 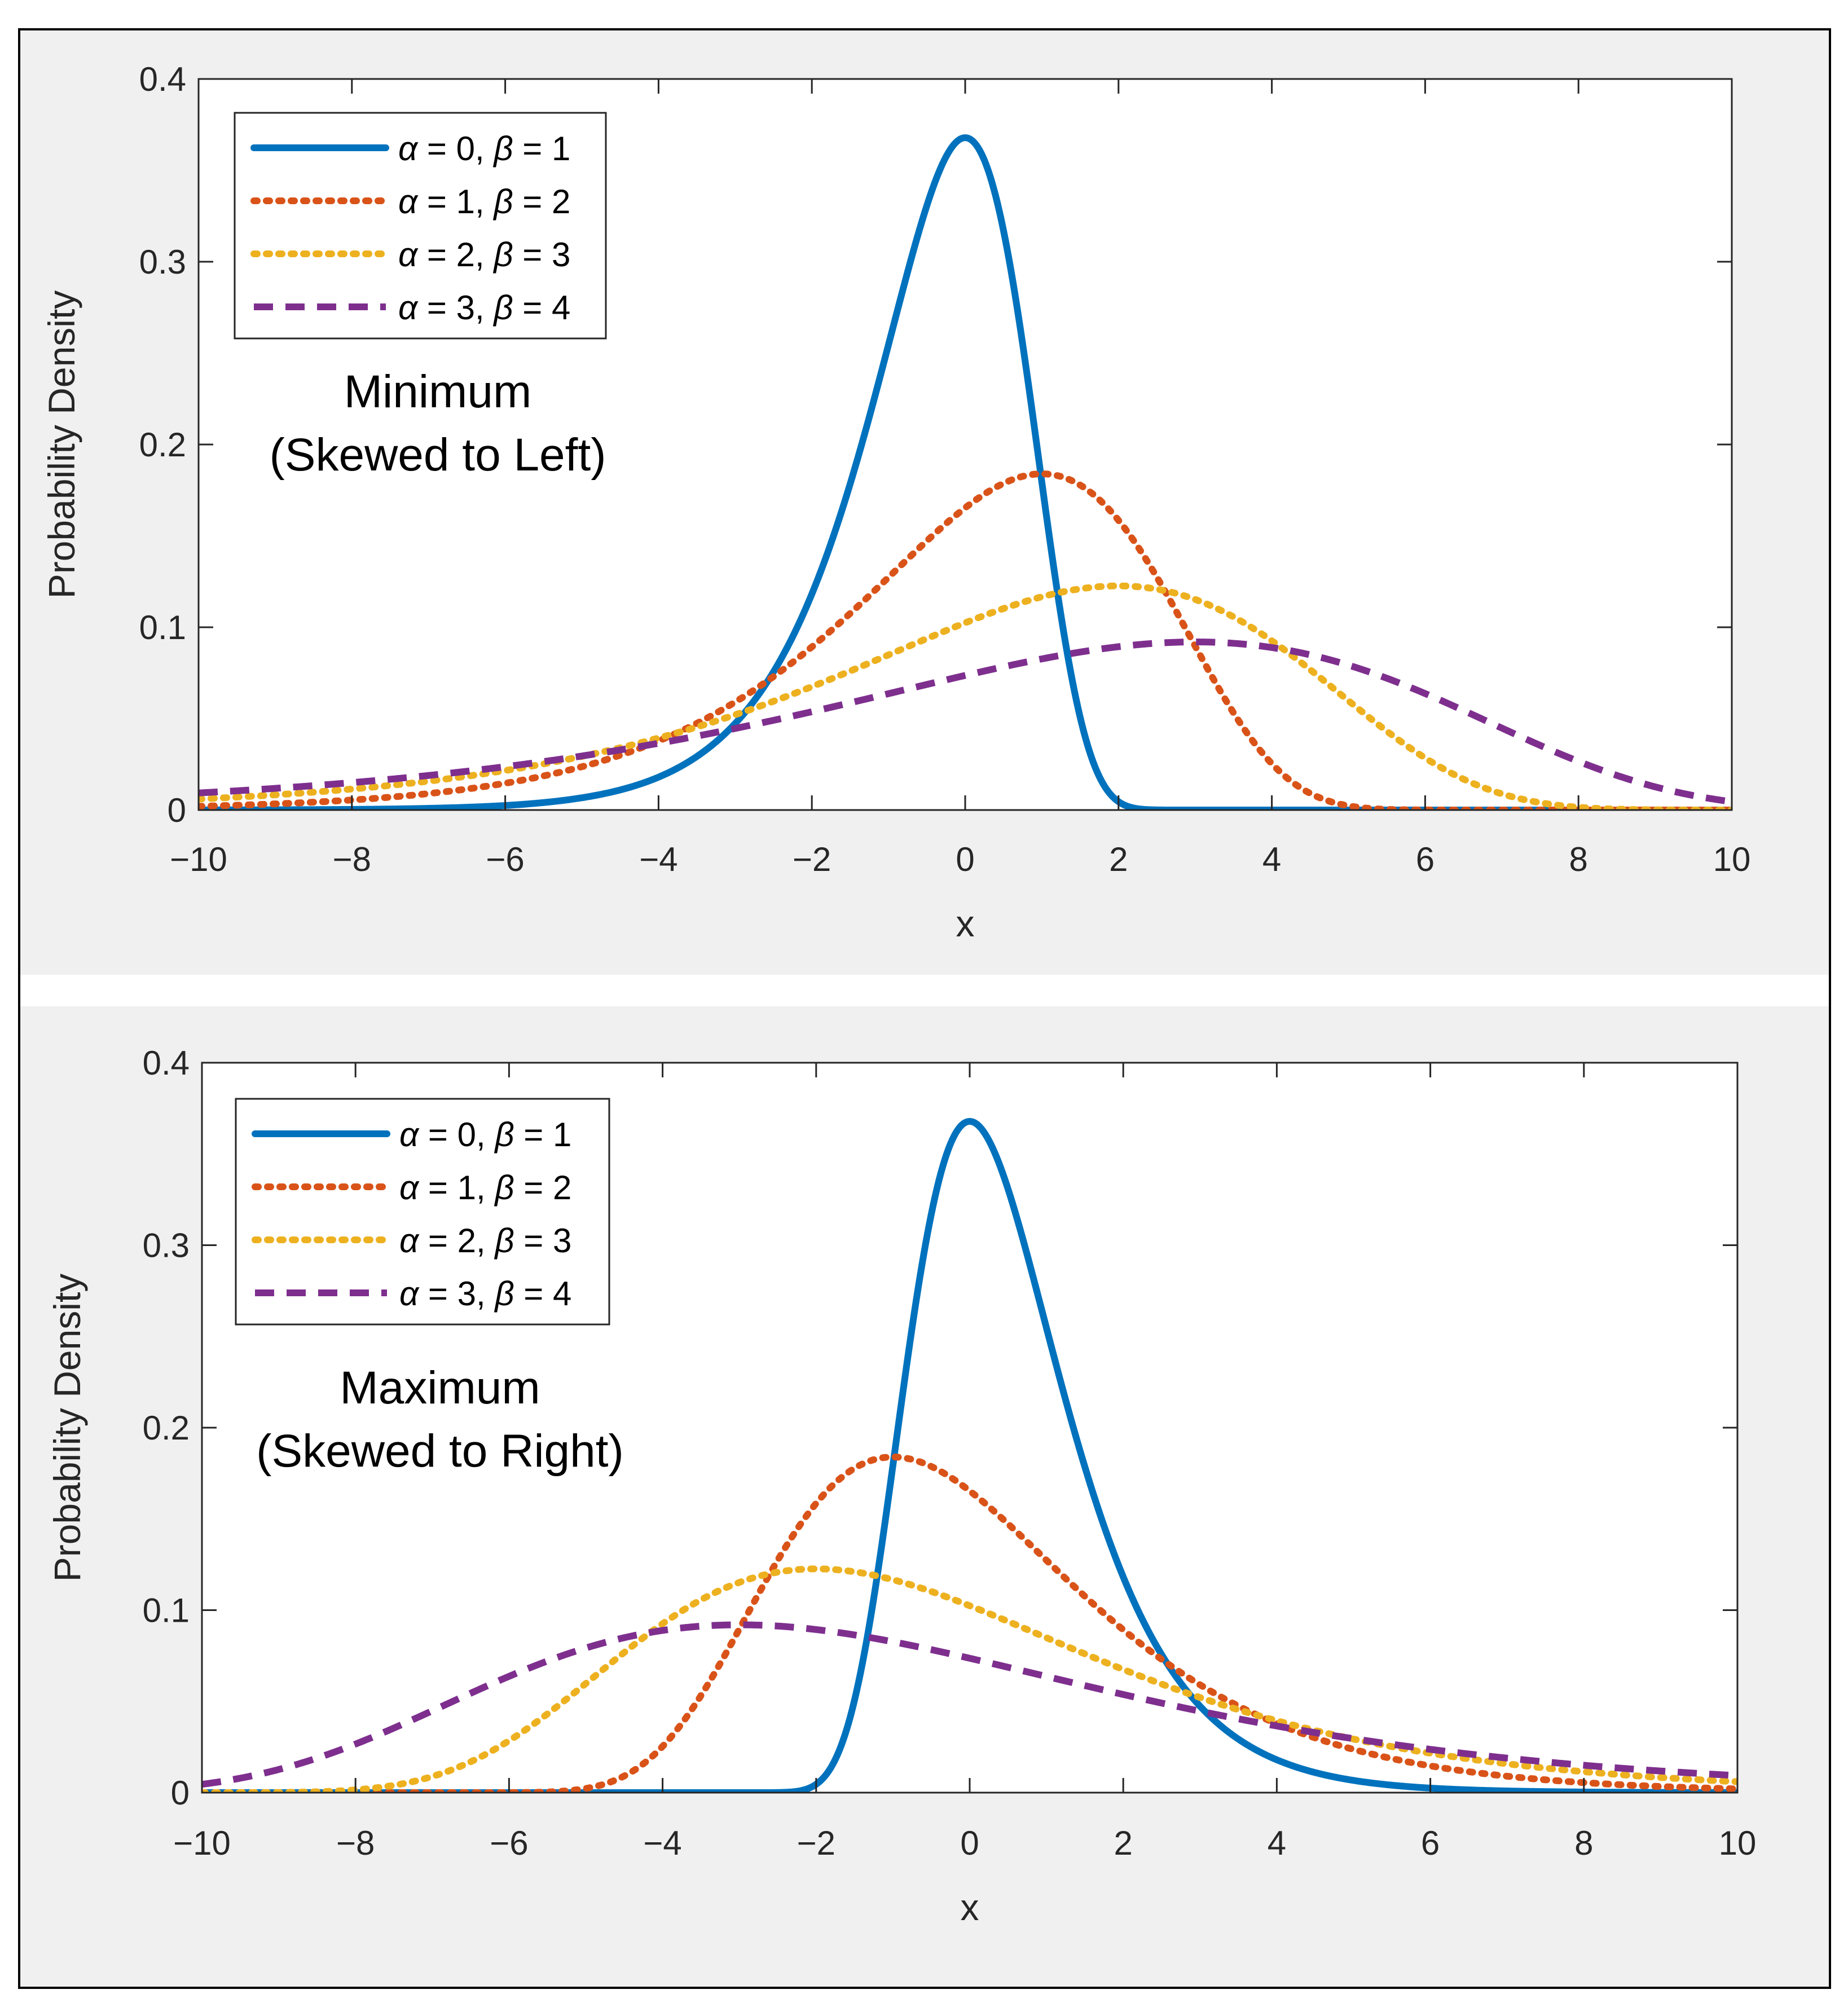 I want to click on panel-separator, so click(x=924, y=990).